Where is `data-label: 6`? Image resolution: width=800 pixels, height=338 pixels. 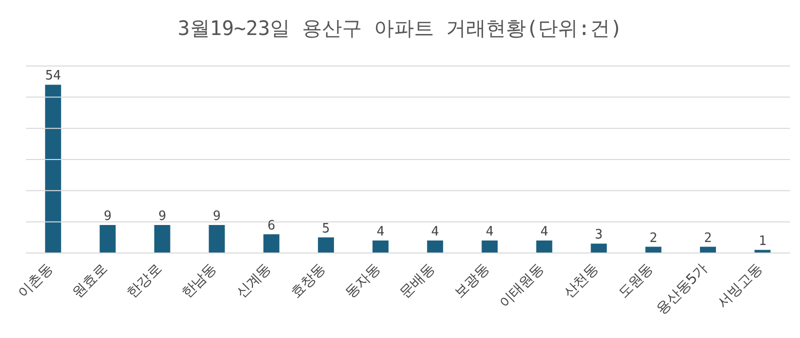
data-label: 6 is located at coordinates (271, 226).